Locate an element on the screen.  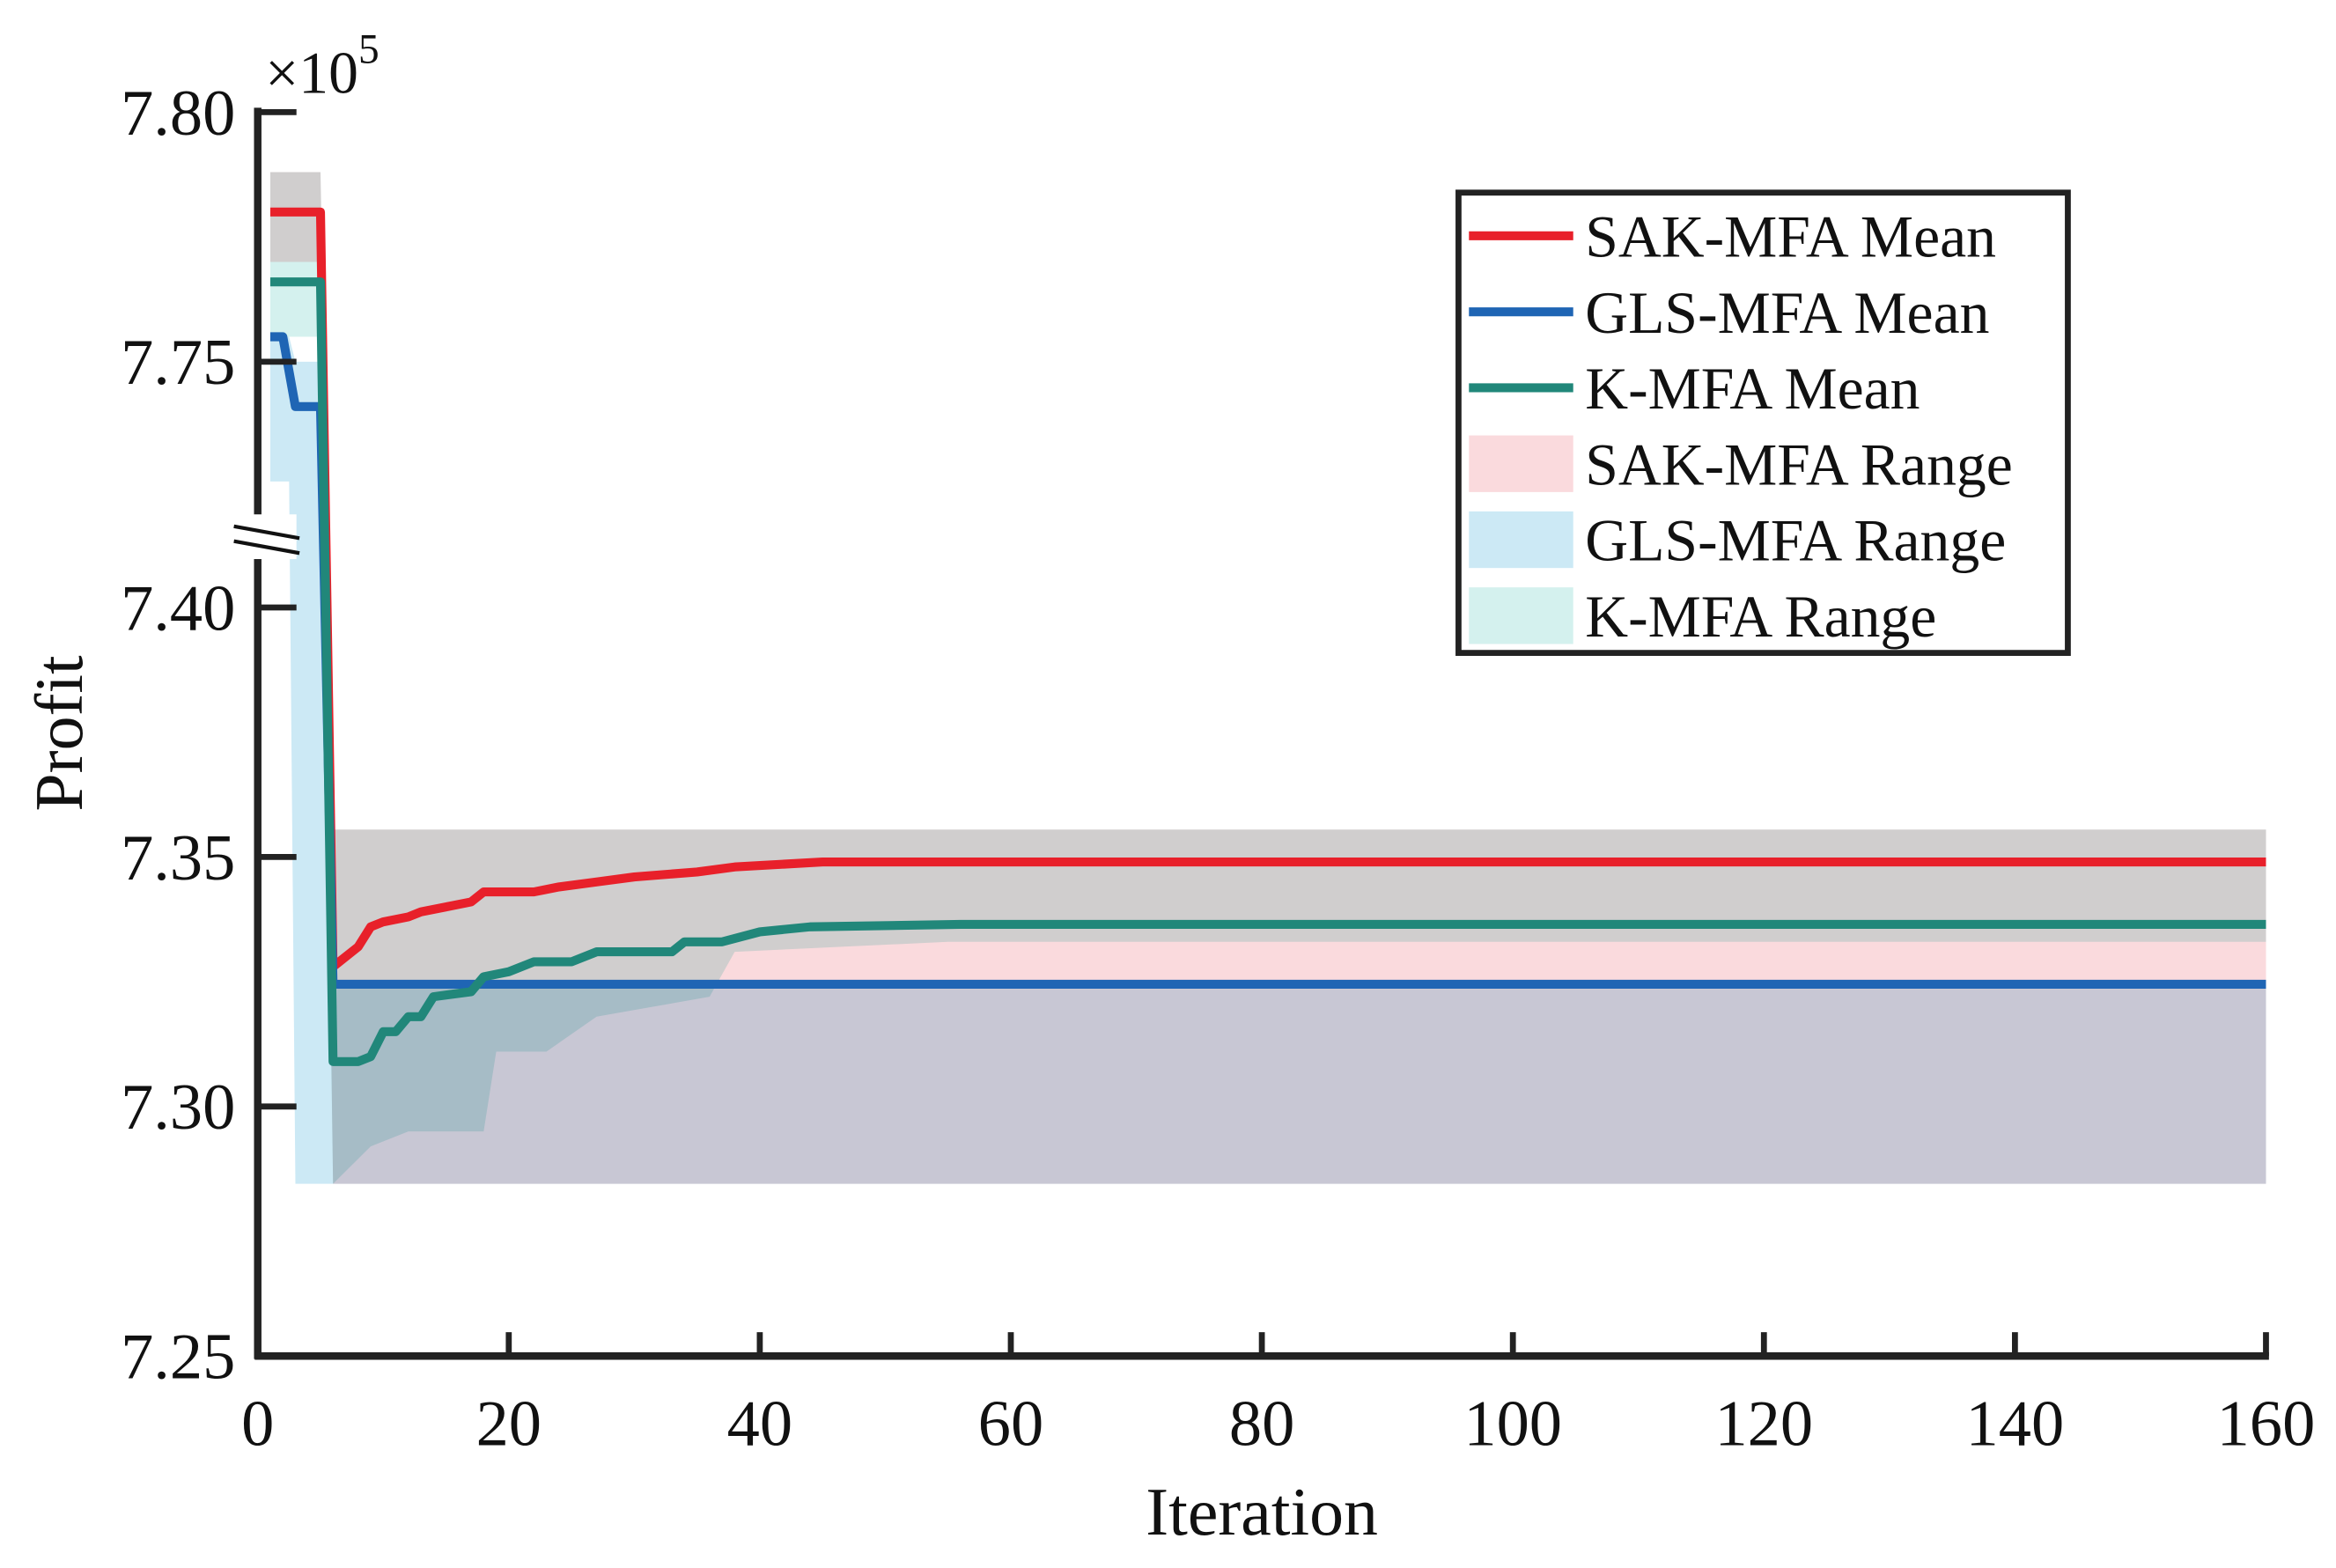
y-multiplier: ×10⁵ is located at coordinates (322, 67).